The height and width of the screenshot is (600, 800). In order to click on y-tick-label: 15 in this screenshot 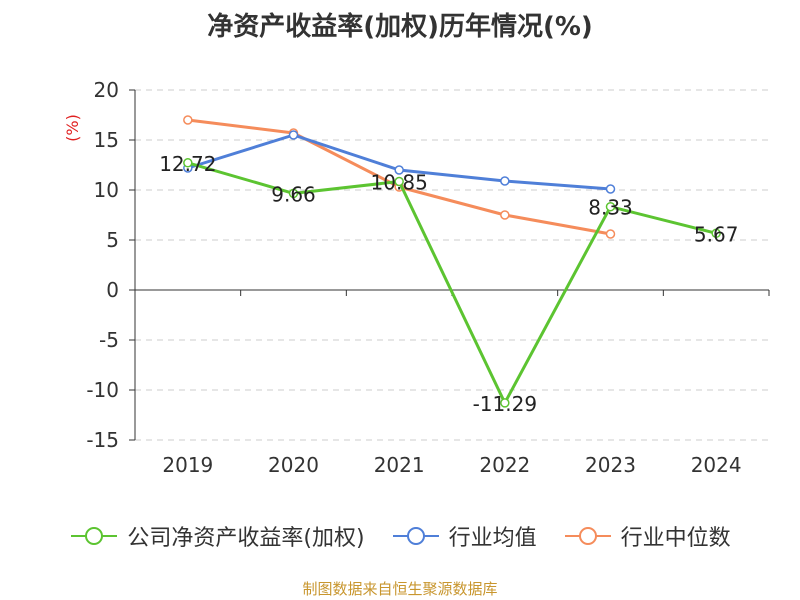, I will do `click(106, 140)`.